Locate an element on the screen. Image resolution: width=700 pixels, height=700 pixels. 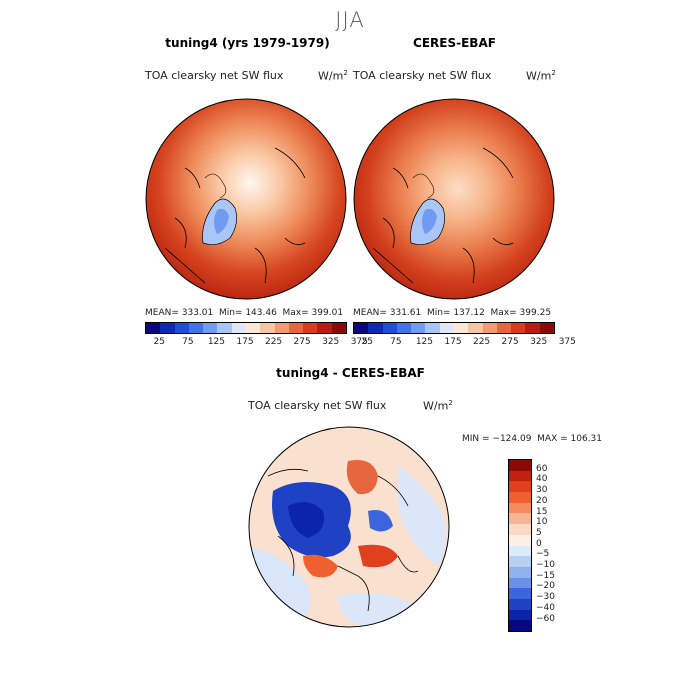
colorbar-tick-label: 20 is located at coordinates (542, 500).